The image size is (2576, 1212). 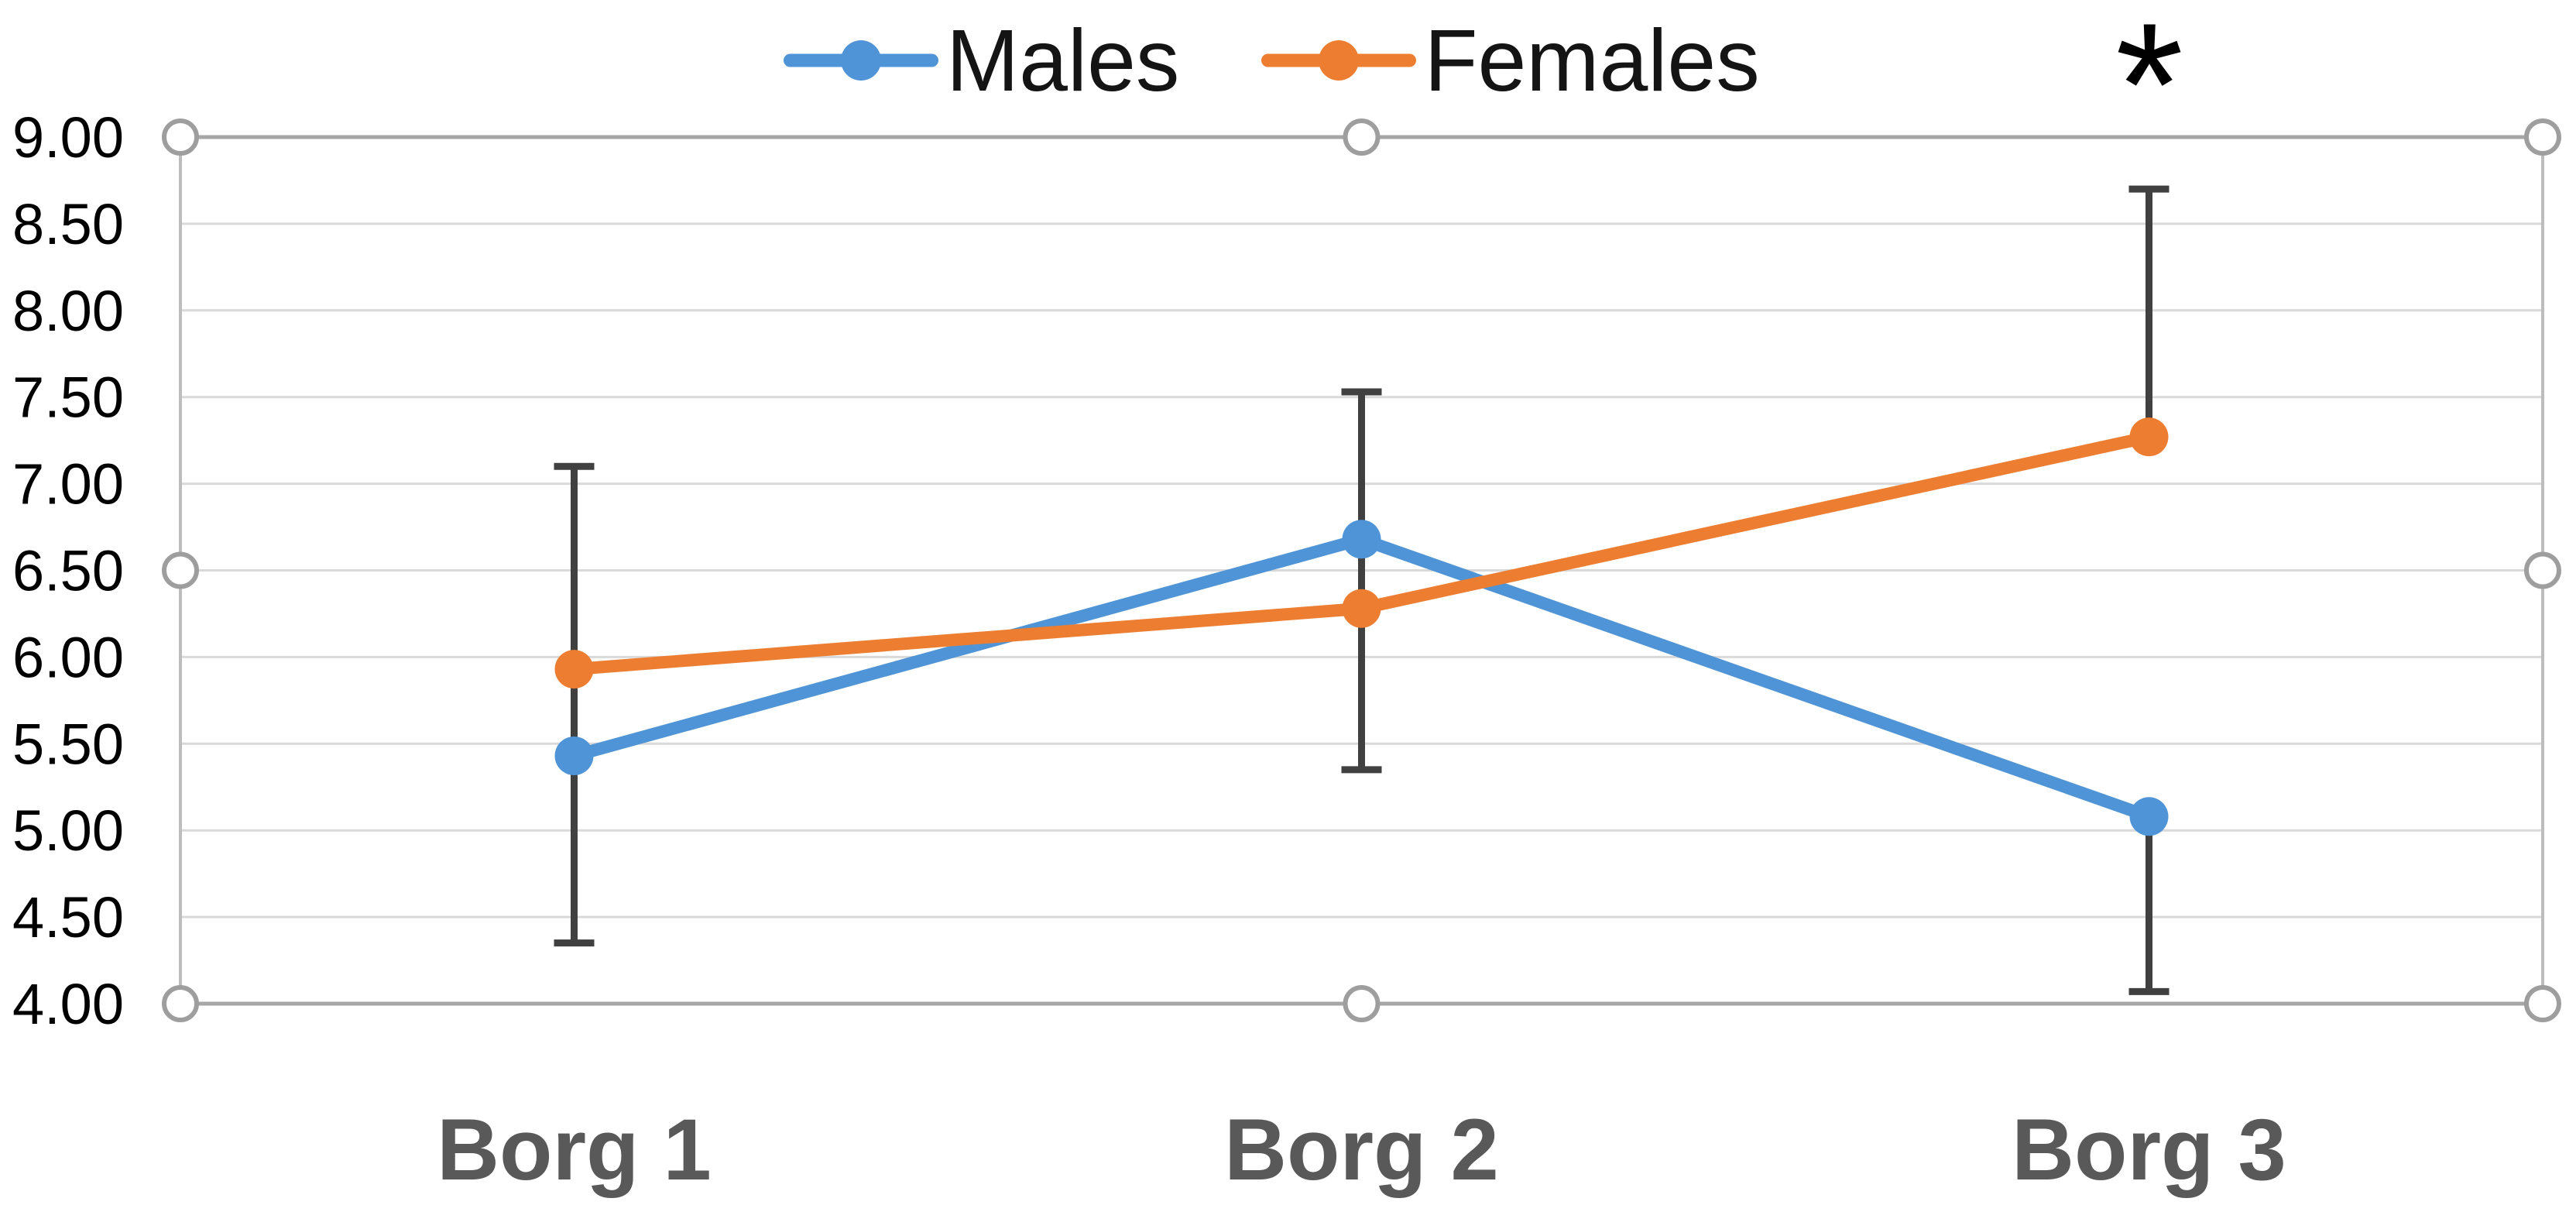 I want to click on y-axis-label-5.50: 5.50, so click(x=68, y=744).